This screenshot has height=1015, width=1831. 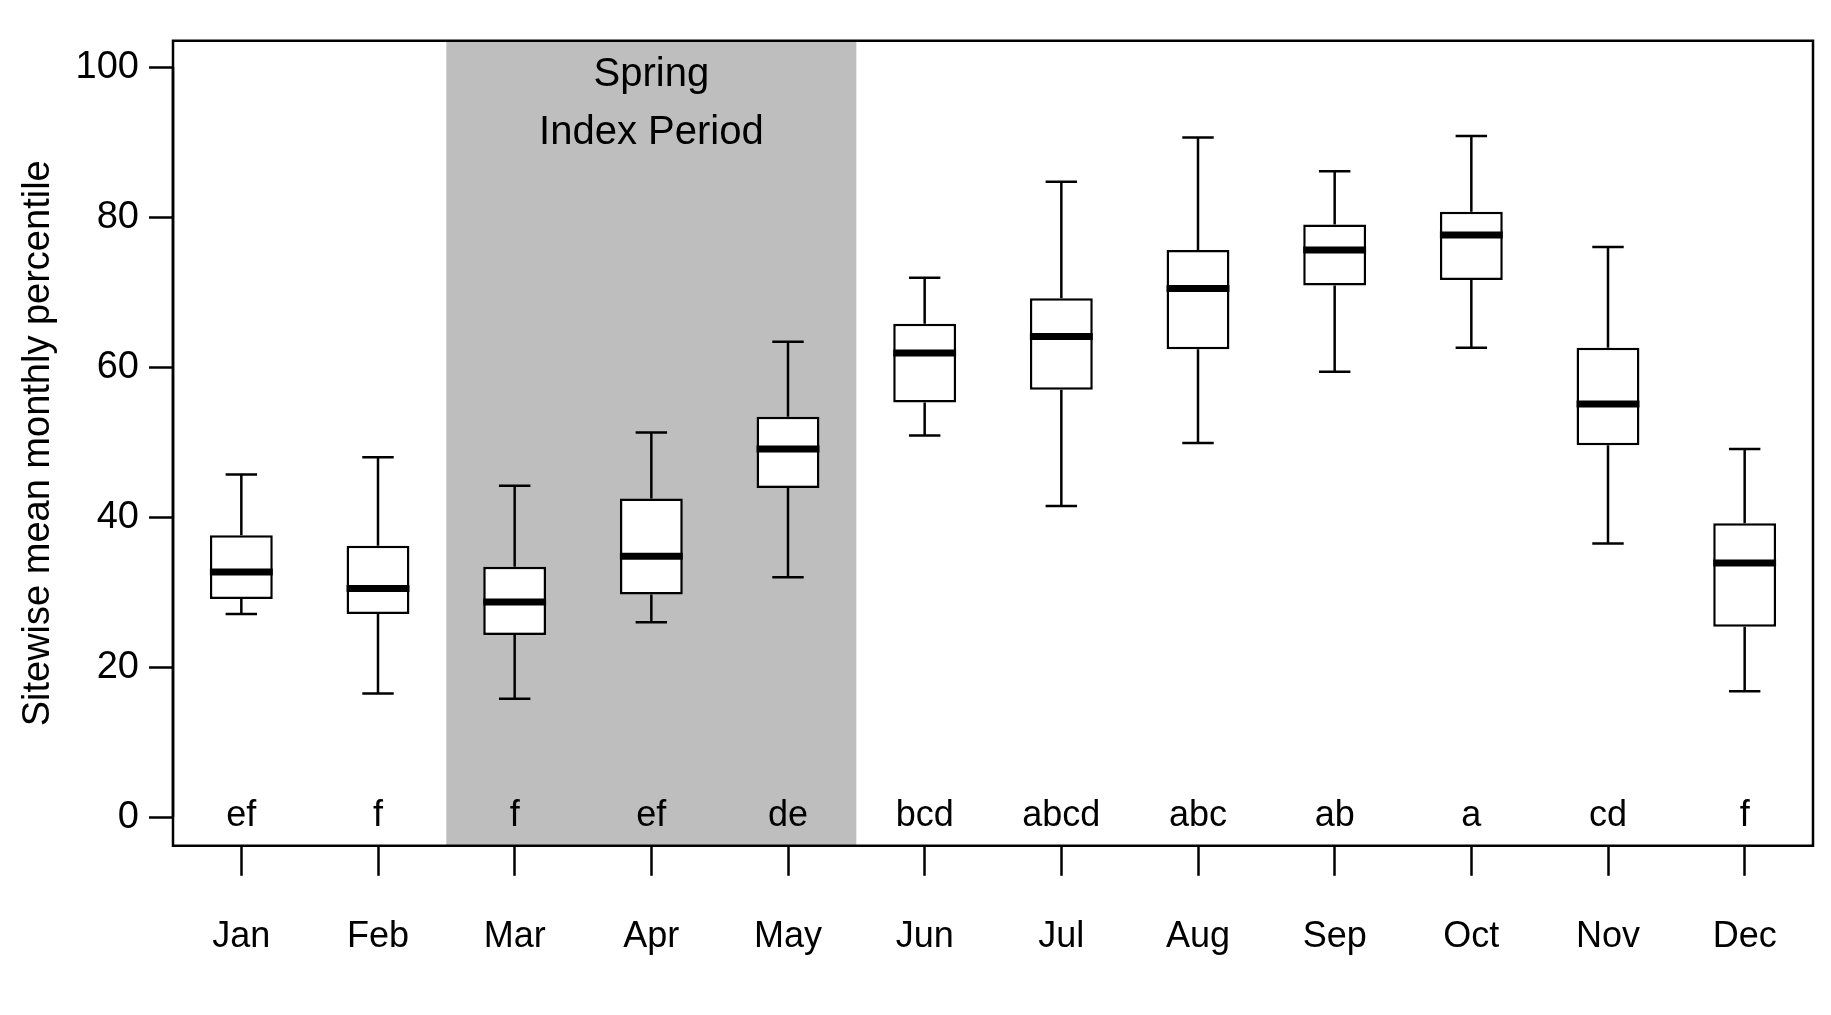 I want to click on y-tick-label: 60, so click(x=117, y=364).